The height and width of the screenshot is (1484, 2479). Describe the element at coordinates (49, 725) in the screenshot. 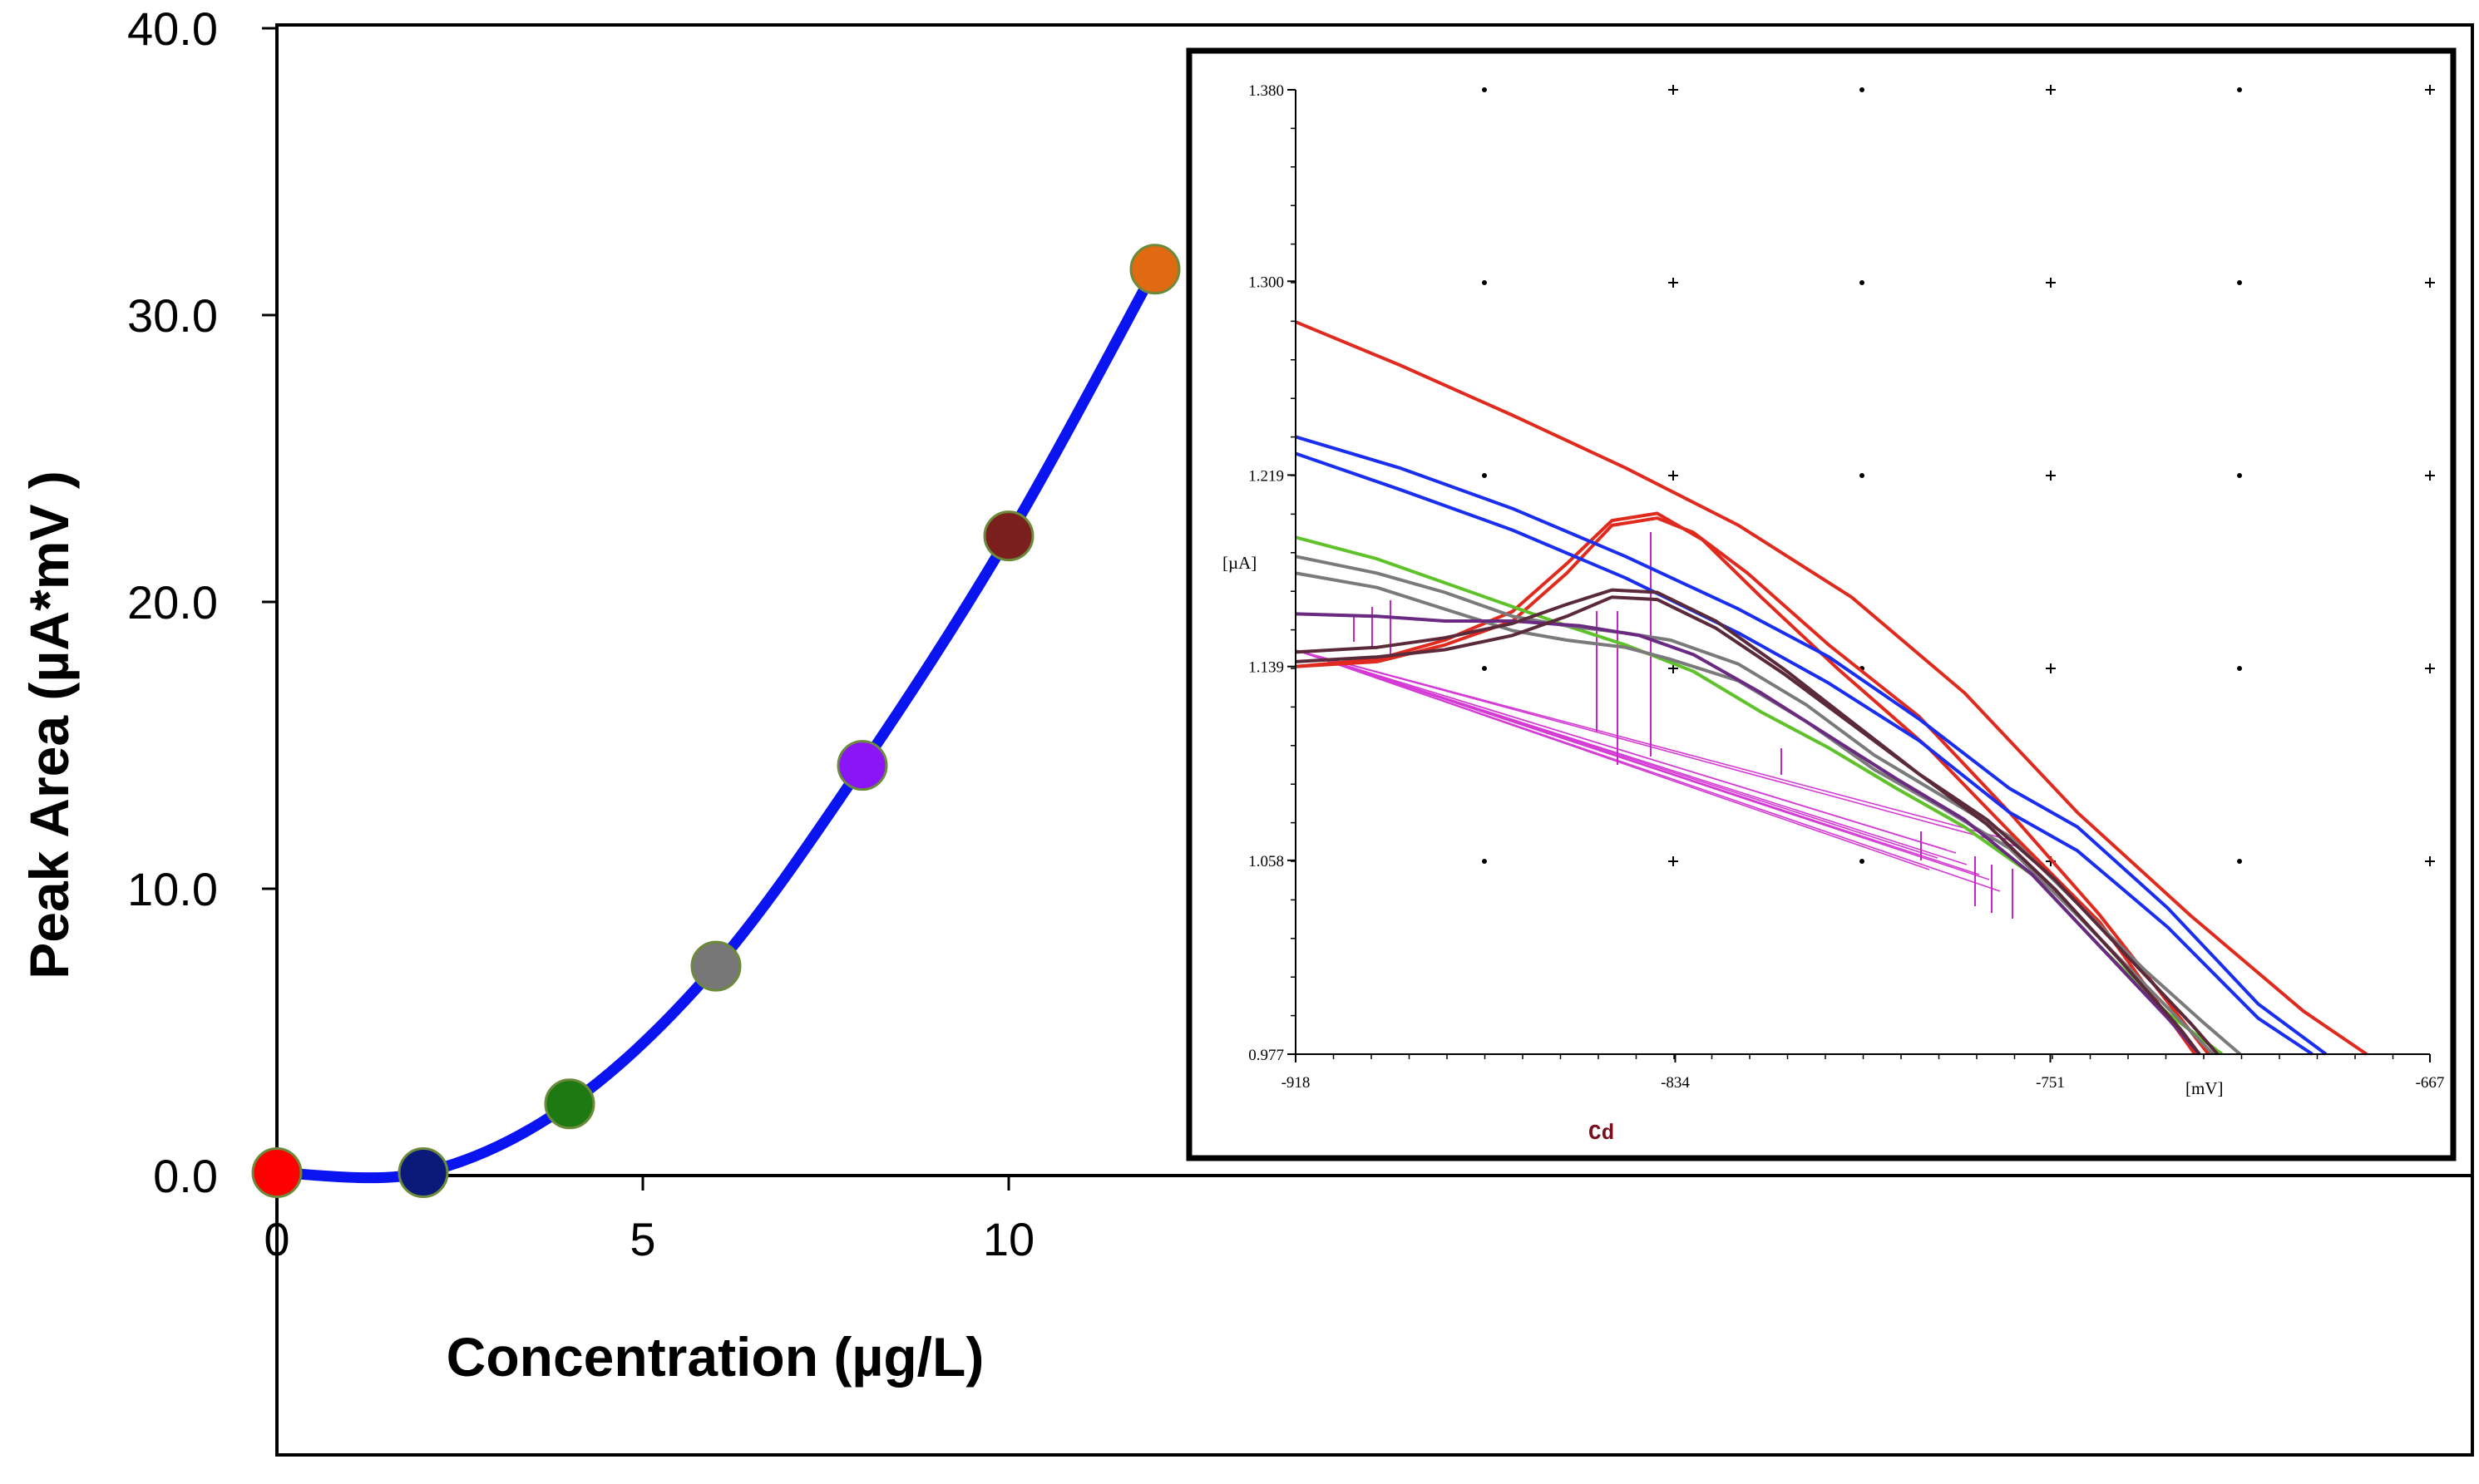

I see `main-y-axis-title: Peak Area (µA*mV )` at that location.